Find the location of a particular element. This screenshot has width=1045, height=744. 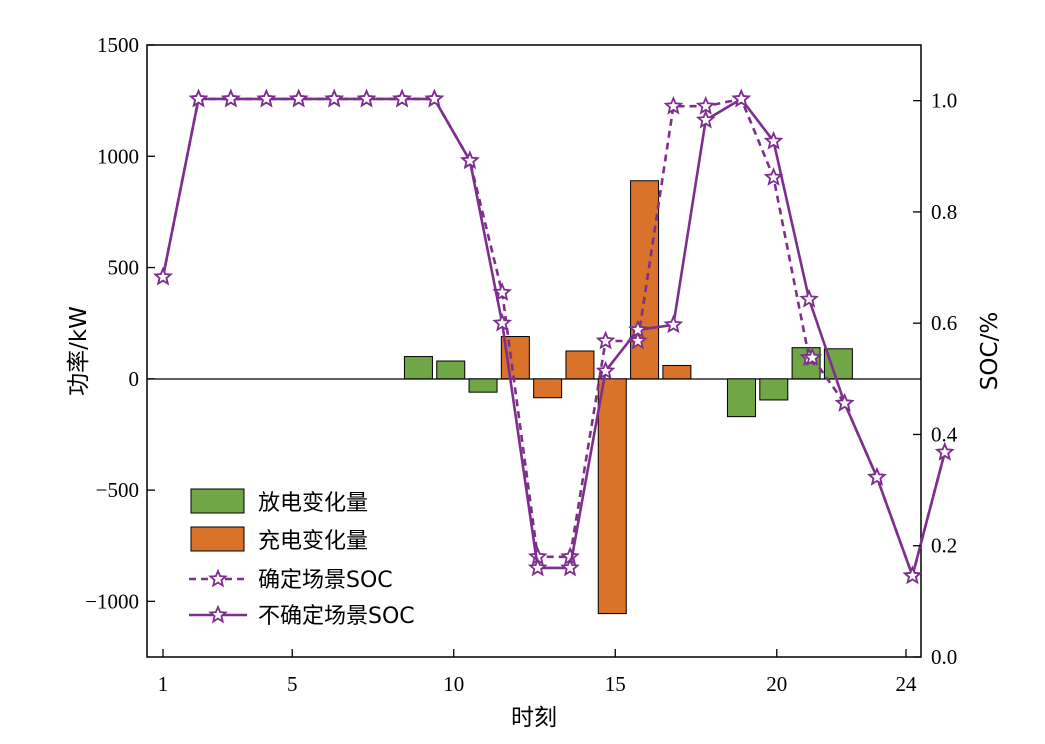

y-left-tick-label-4: −500 is located at coordinates (117, 490).